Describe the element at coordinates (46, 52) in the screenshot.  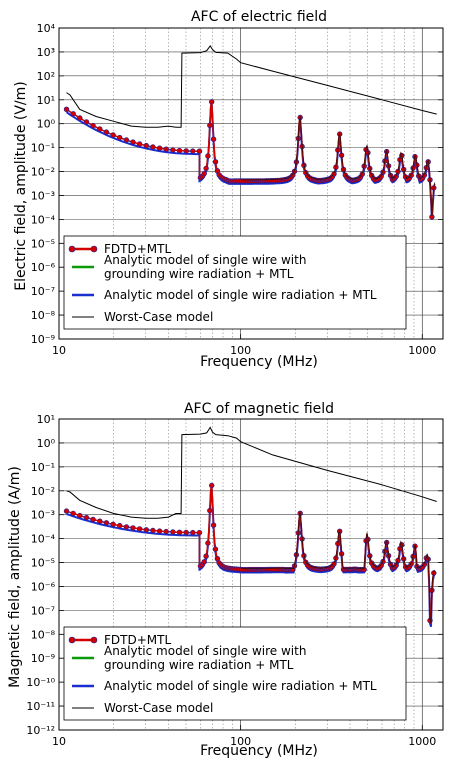
I see `y-tick-label: 10³` at that location.